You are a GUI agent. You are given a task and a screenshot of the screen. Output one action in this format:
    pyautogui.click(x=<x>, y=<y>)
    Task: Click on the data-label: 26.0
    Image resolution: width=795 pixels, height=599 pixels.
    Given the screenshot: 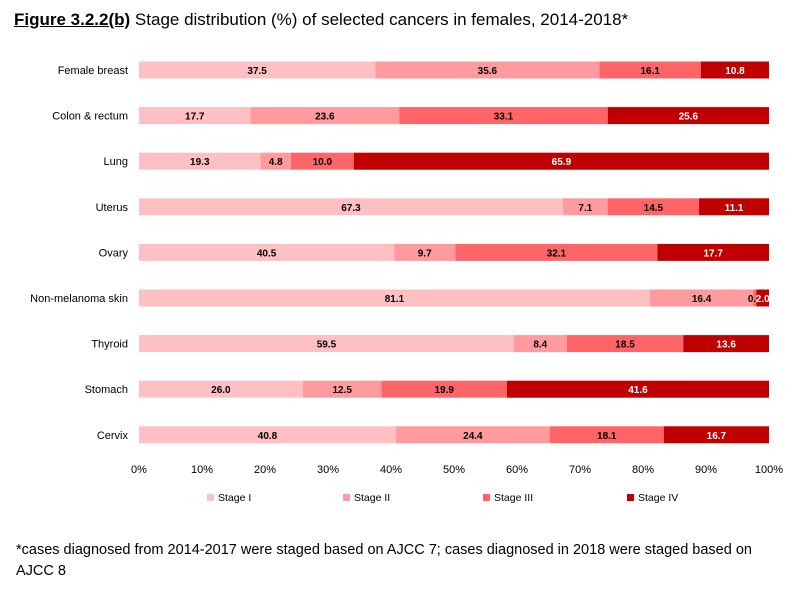 What is the action you would take?
    pyautogui.click(x=221, y=390)
    